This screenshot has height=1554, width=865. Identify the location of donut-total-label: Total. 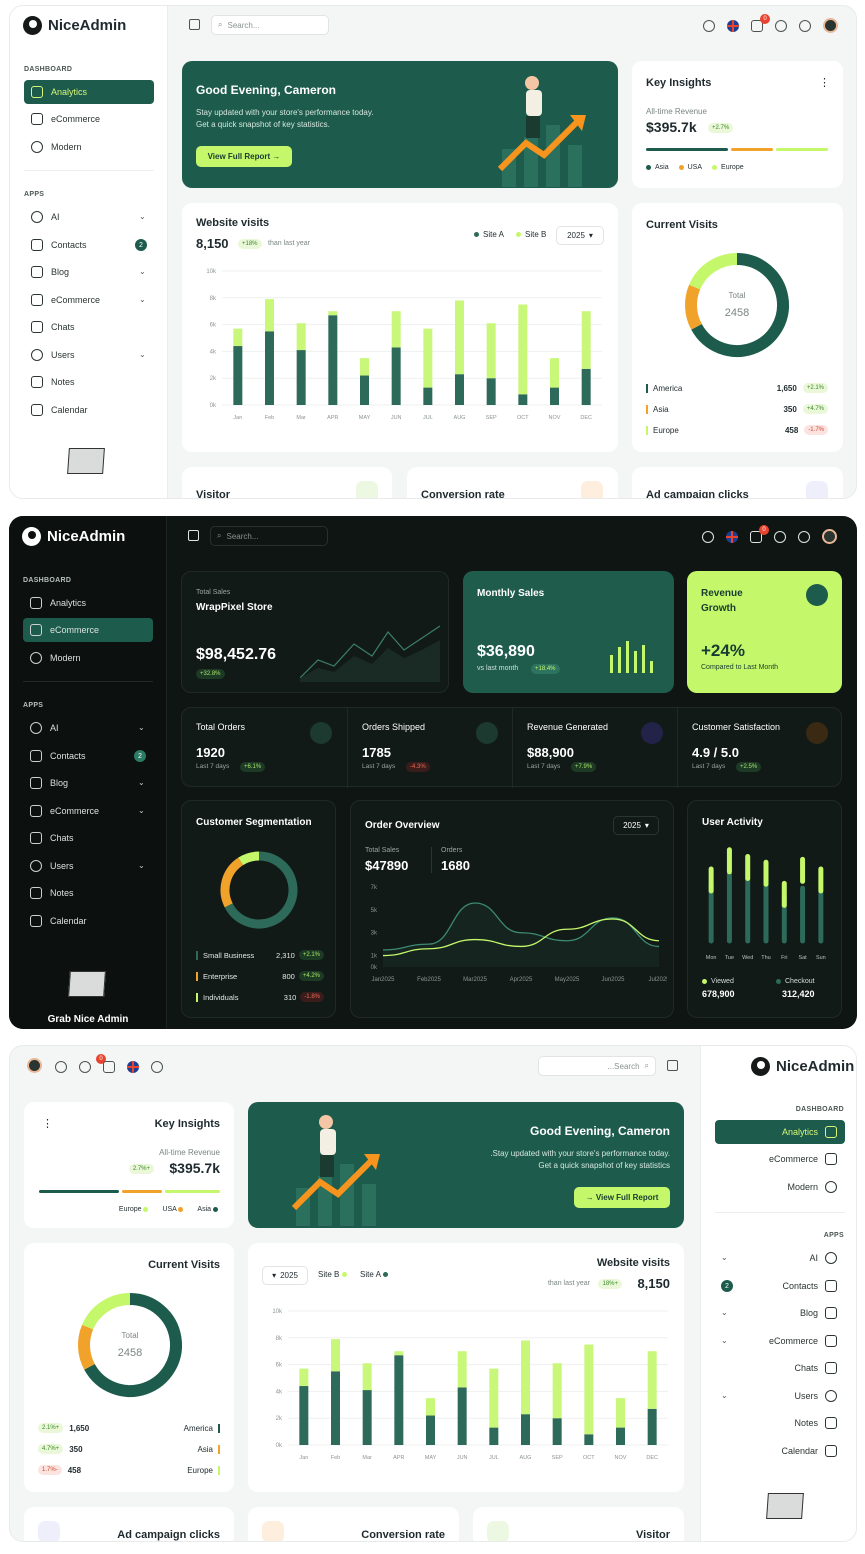
(737, 295).